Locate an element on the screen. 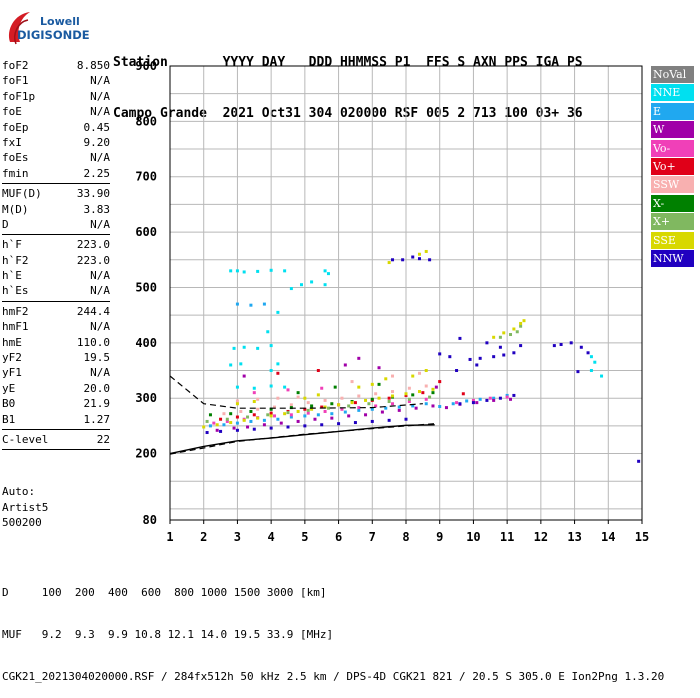  param-row: yF1 N/A is located at coordinates (56, 372).